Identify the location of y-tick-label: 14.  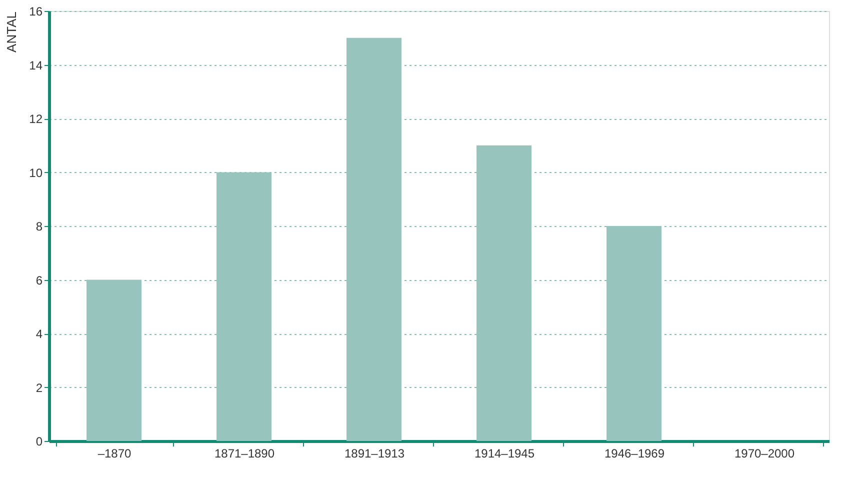
(36, 65).